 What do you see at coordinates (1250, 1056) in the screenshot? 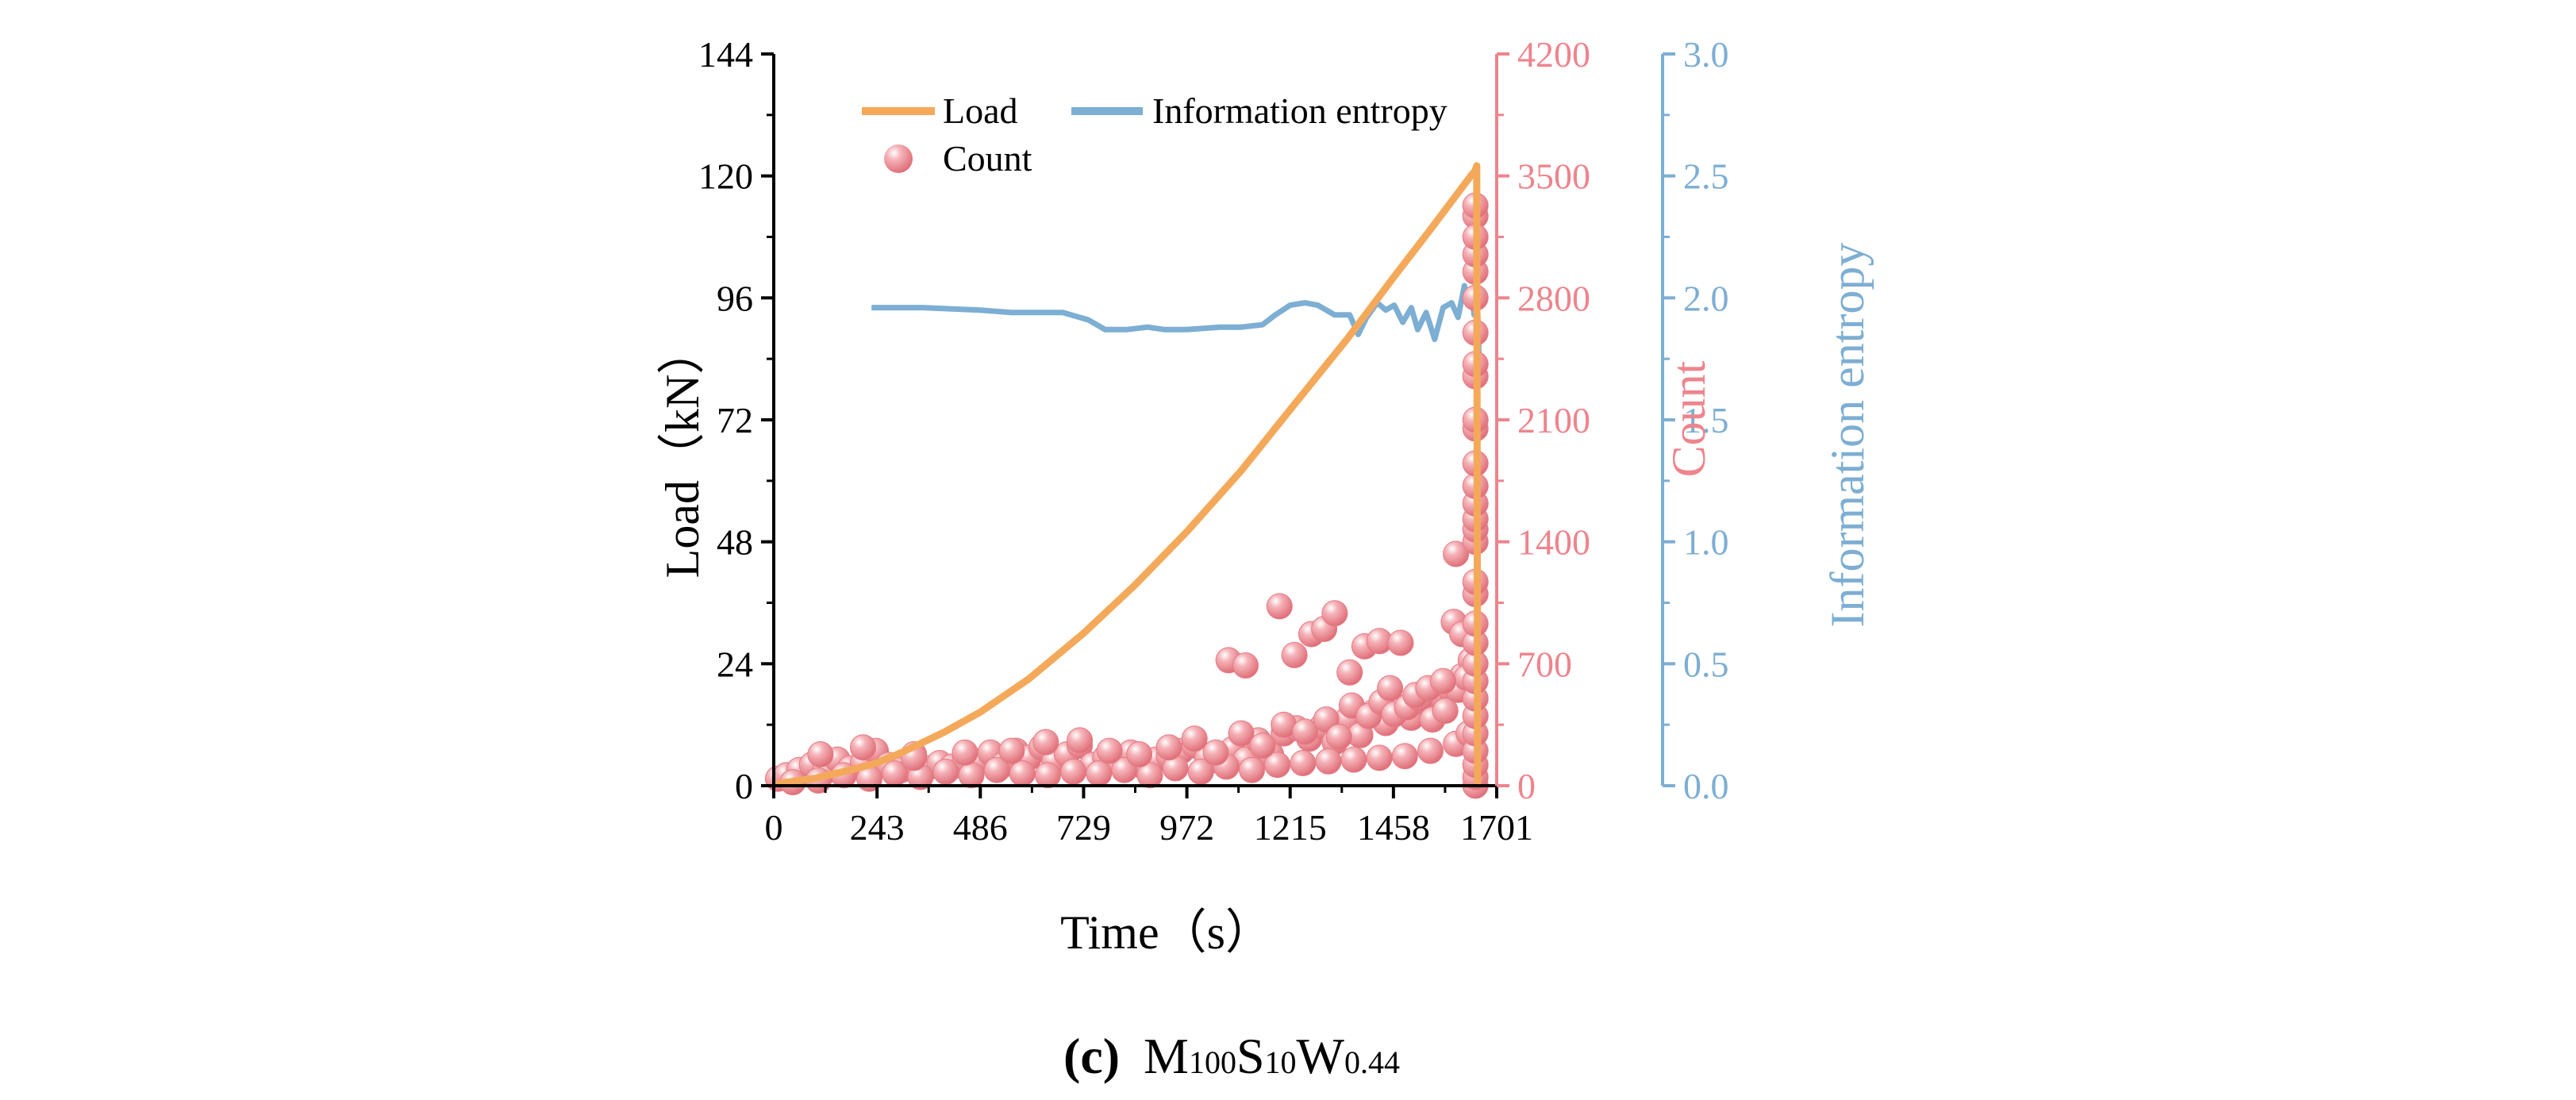
I see `caption-s: S` at bounding box center [1250, 1056].